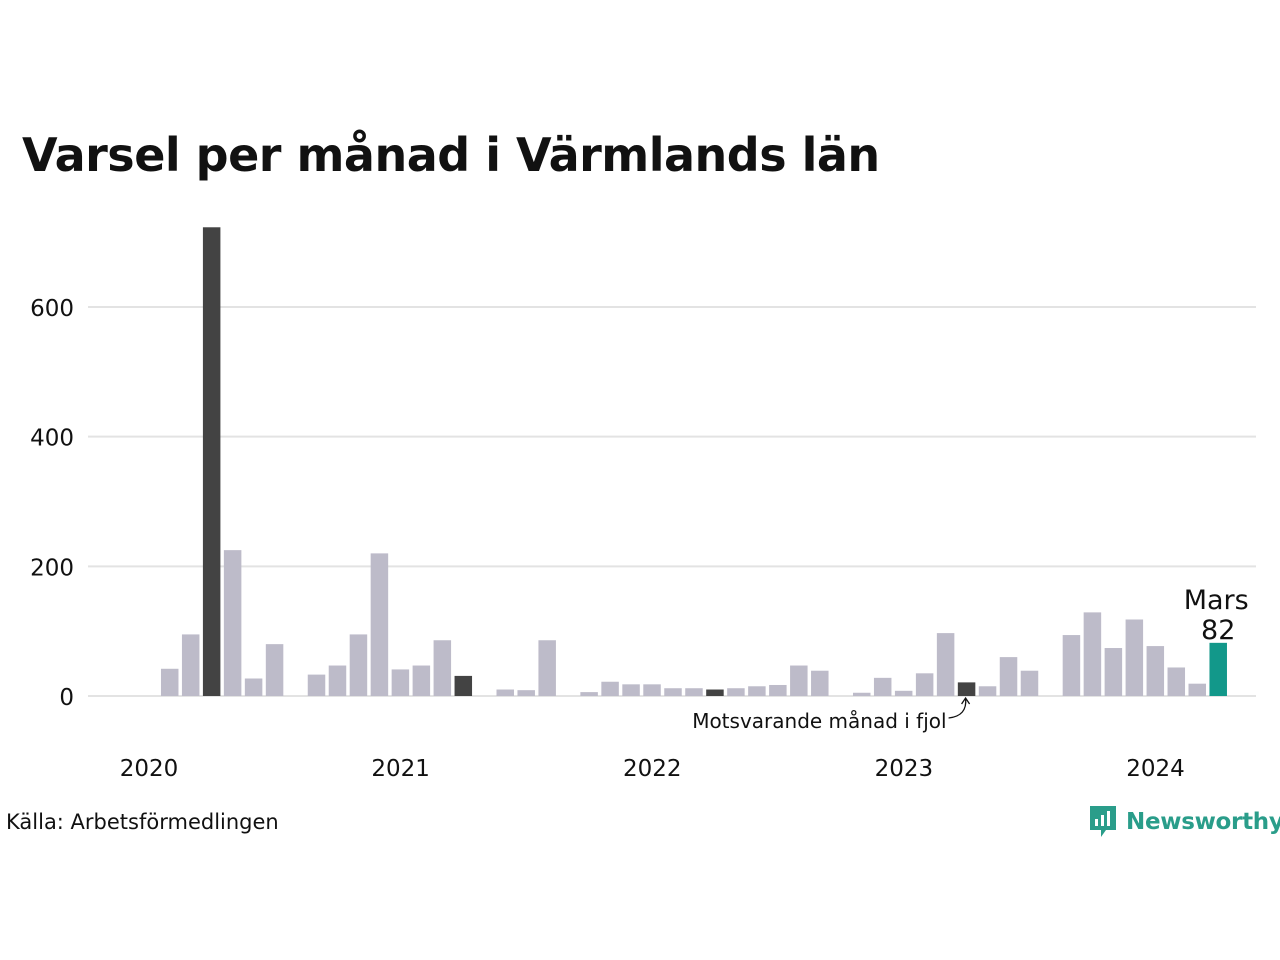 Image resolution: width=1280 pixels, height=960 pixels. What do you see at coordinates (52, 439) in the screenshot?
I see `y-tick-label: 400` at bounding box center [52, 439].